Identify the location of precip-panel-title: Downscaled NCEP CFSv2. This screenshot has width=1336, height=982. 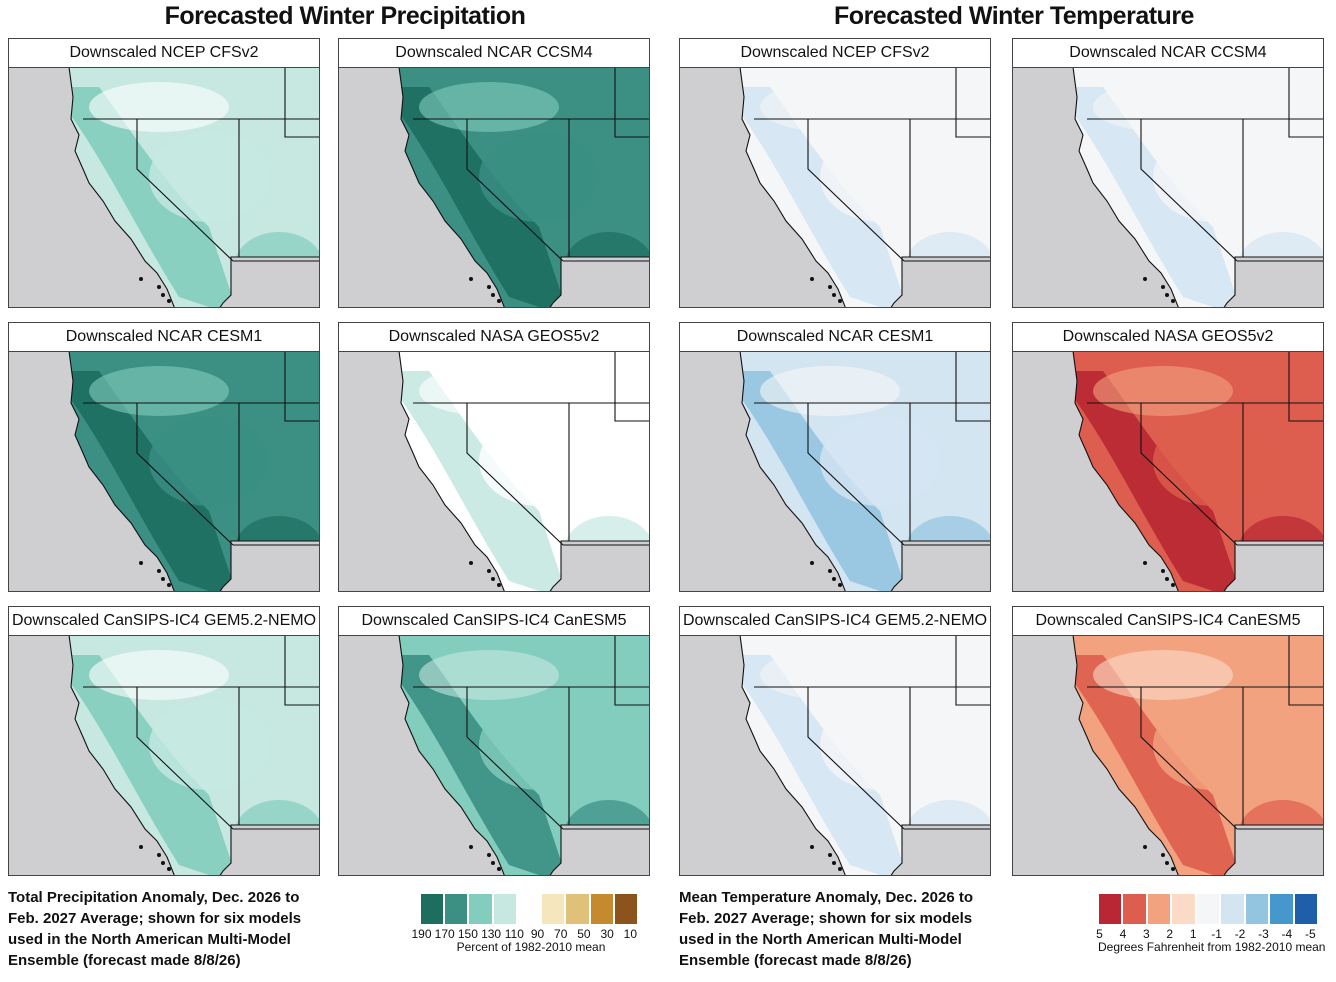
(164, 53).